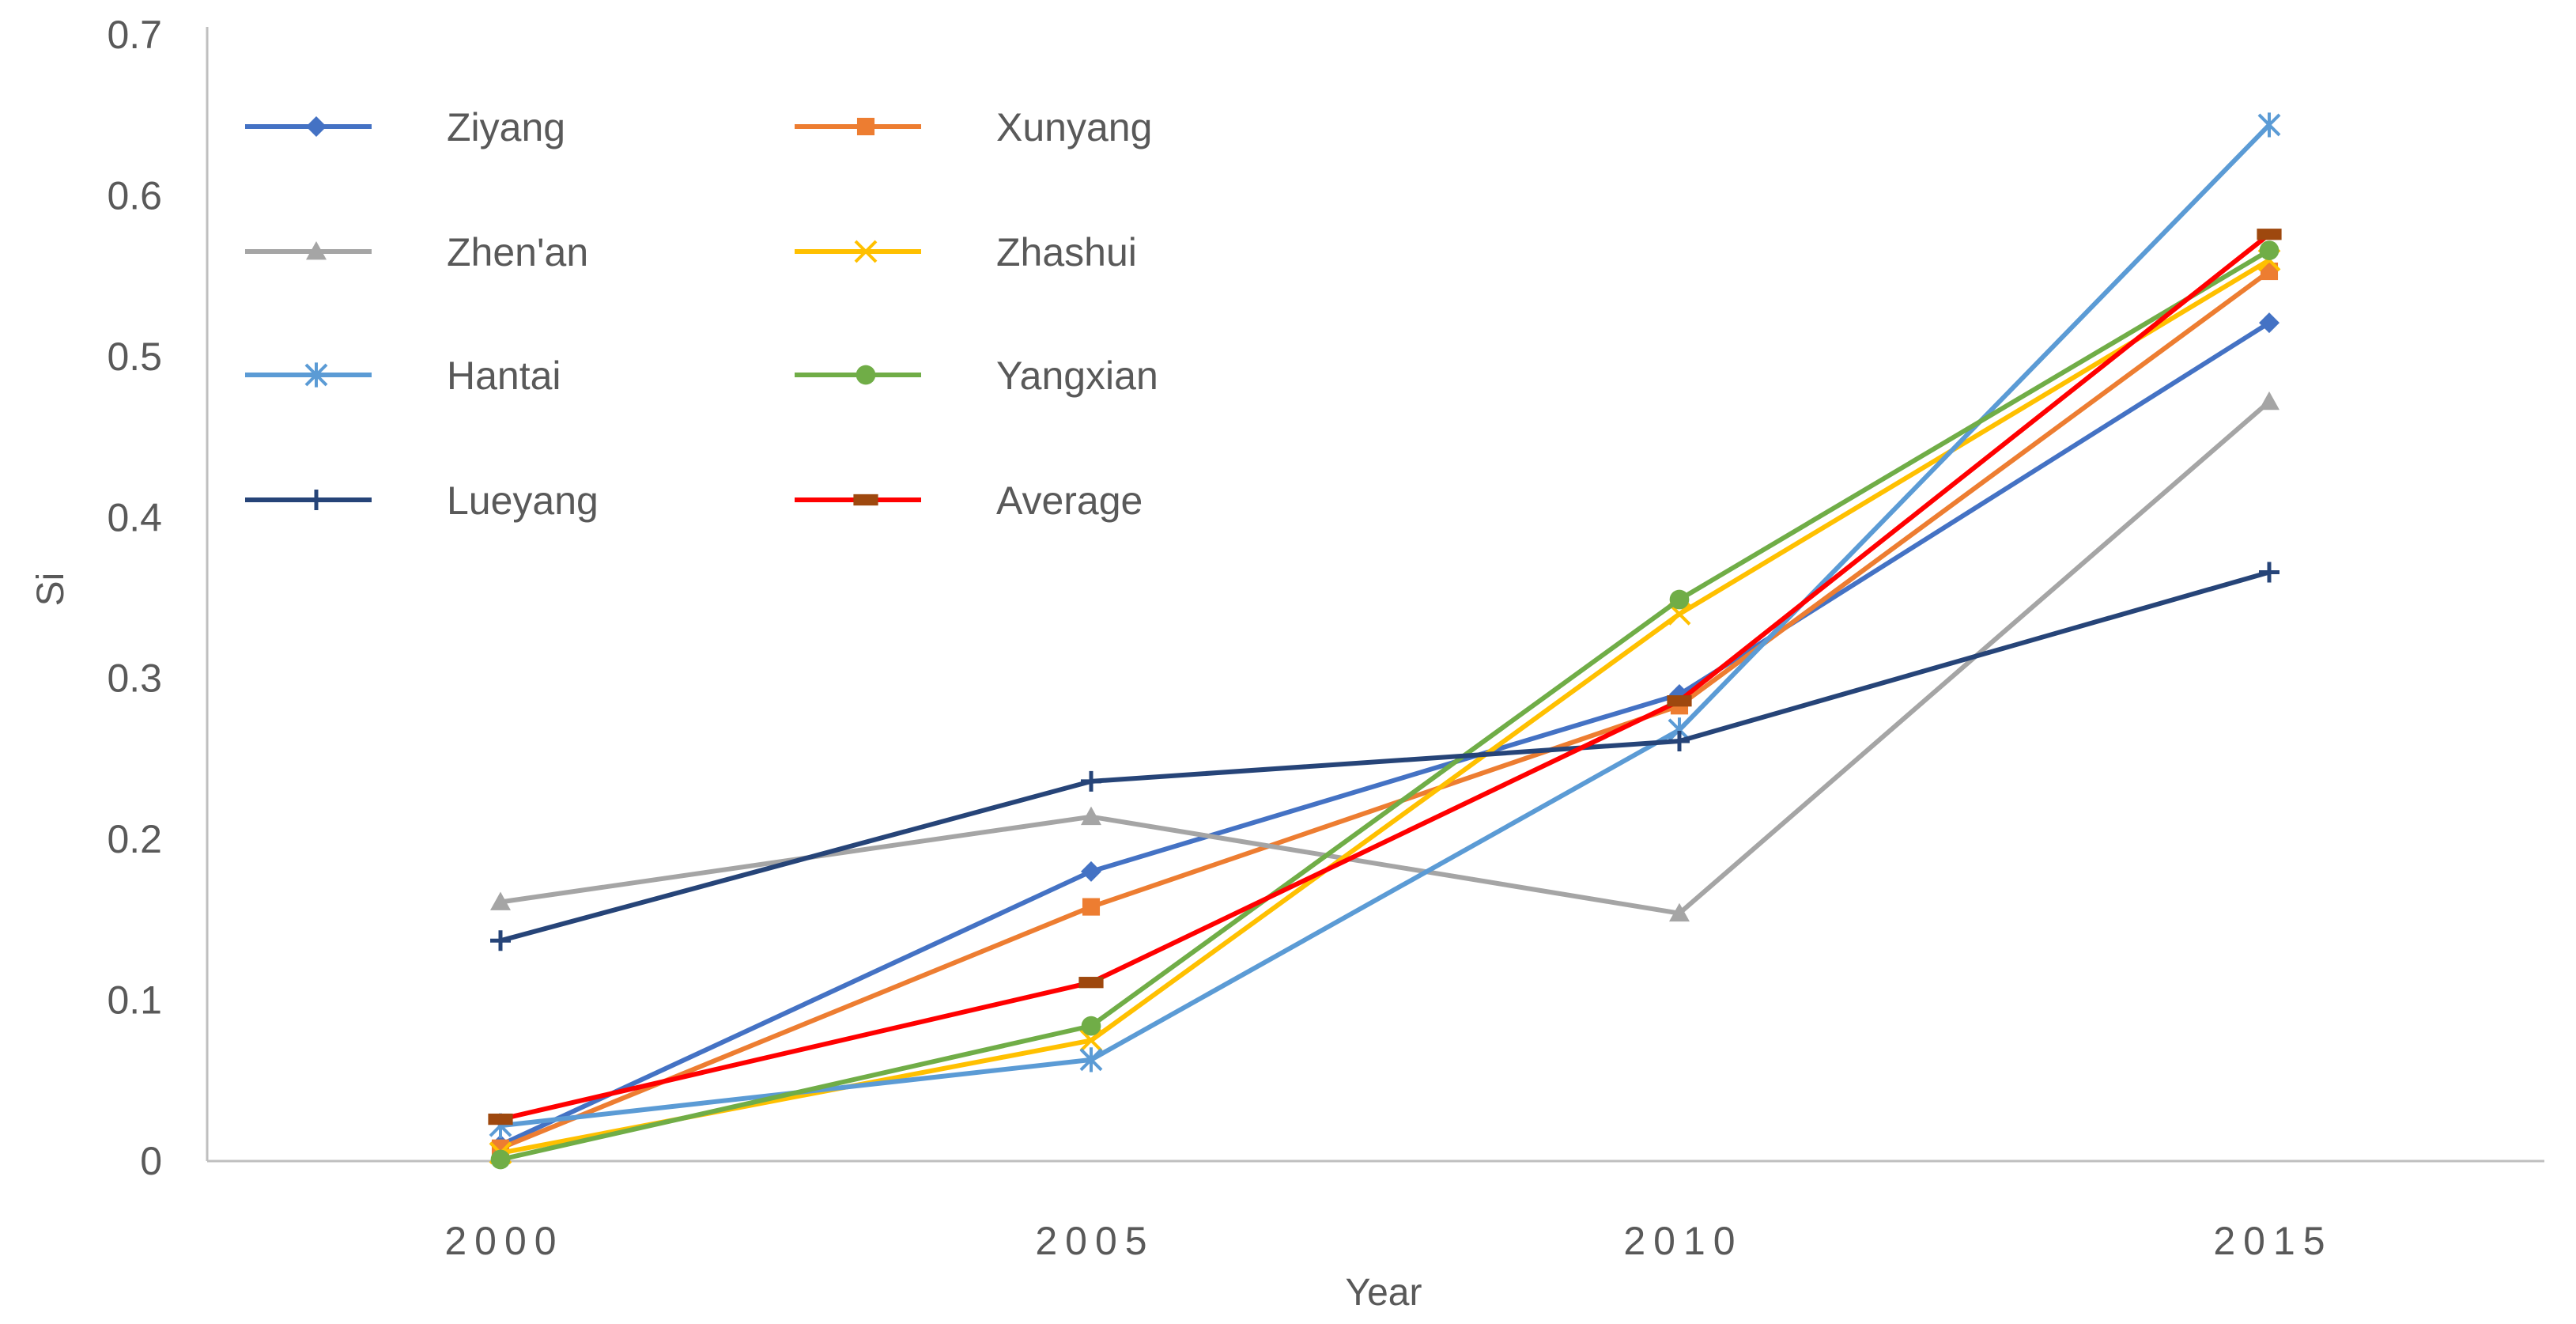 This screenshot has height=1324, width=2576. What do you see at coordinates (1066, 252) in the screenshot?
I see `legend-label: Zhashui` at bounding box center [1066, 252].